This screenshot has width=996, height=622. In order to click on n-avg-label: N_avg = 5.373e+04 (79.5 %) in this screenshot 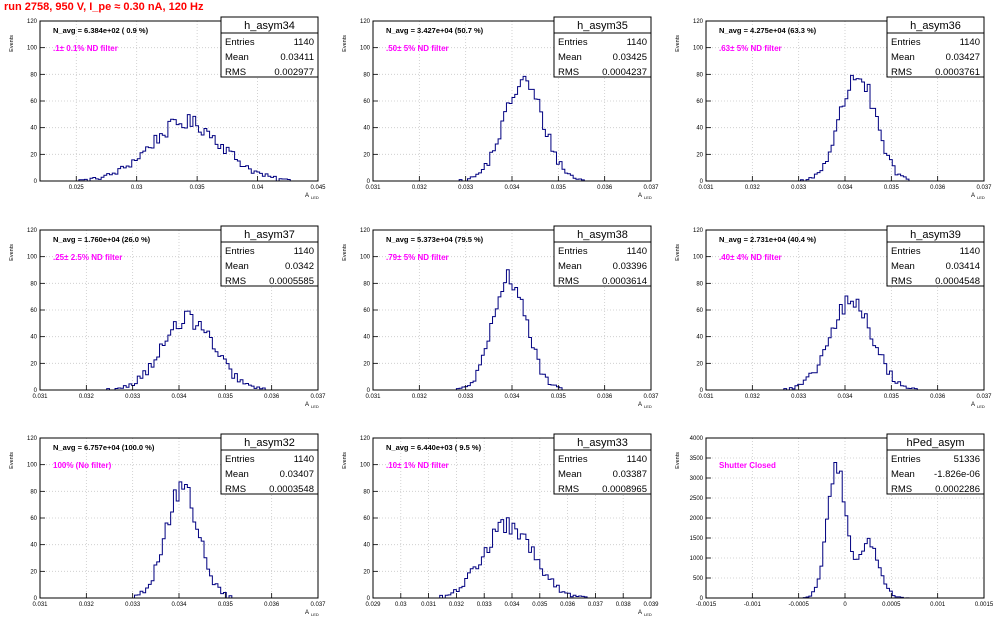, I will do `click(435, 239)`.